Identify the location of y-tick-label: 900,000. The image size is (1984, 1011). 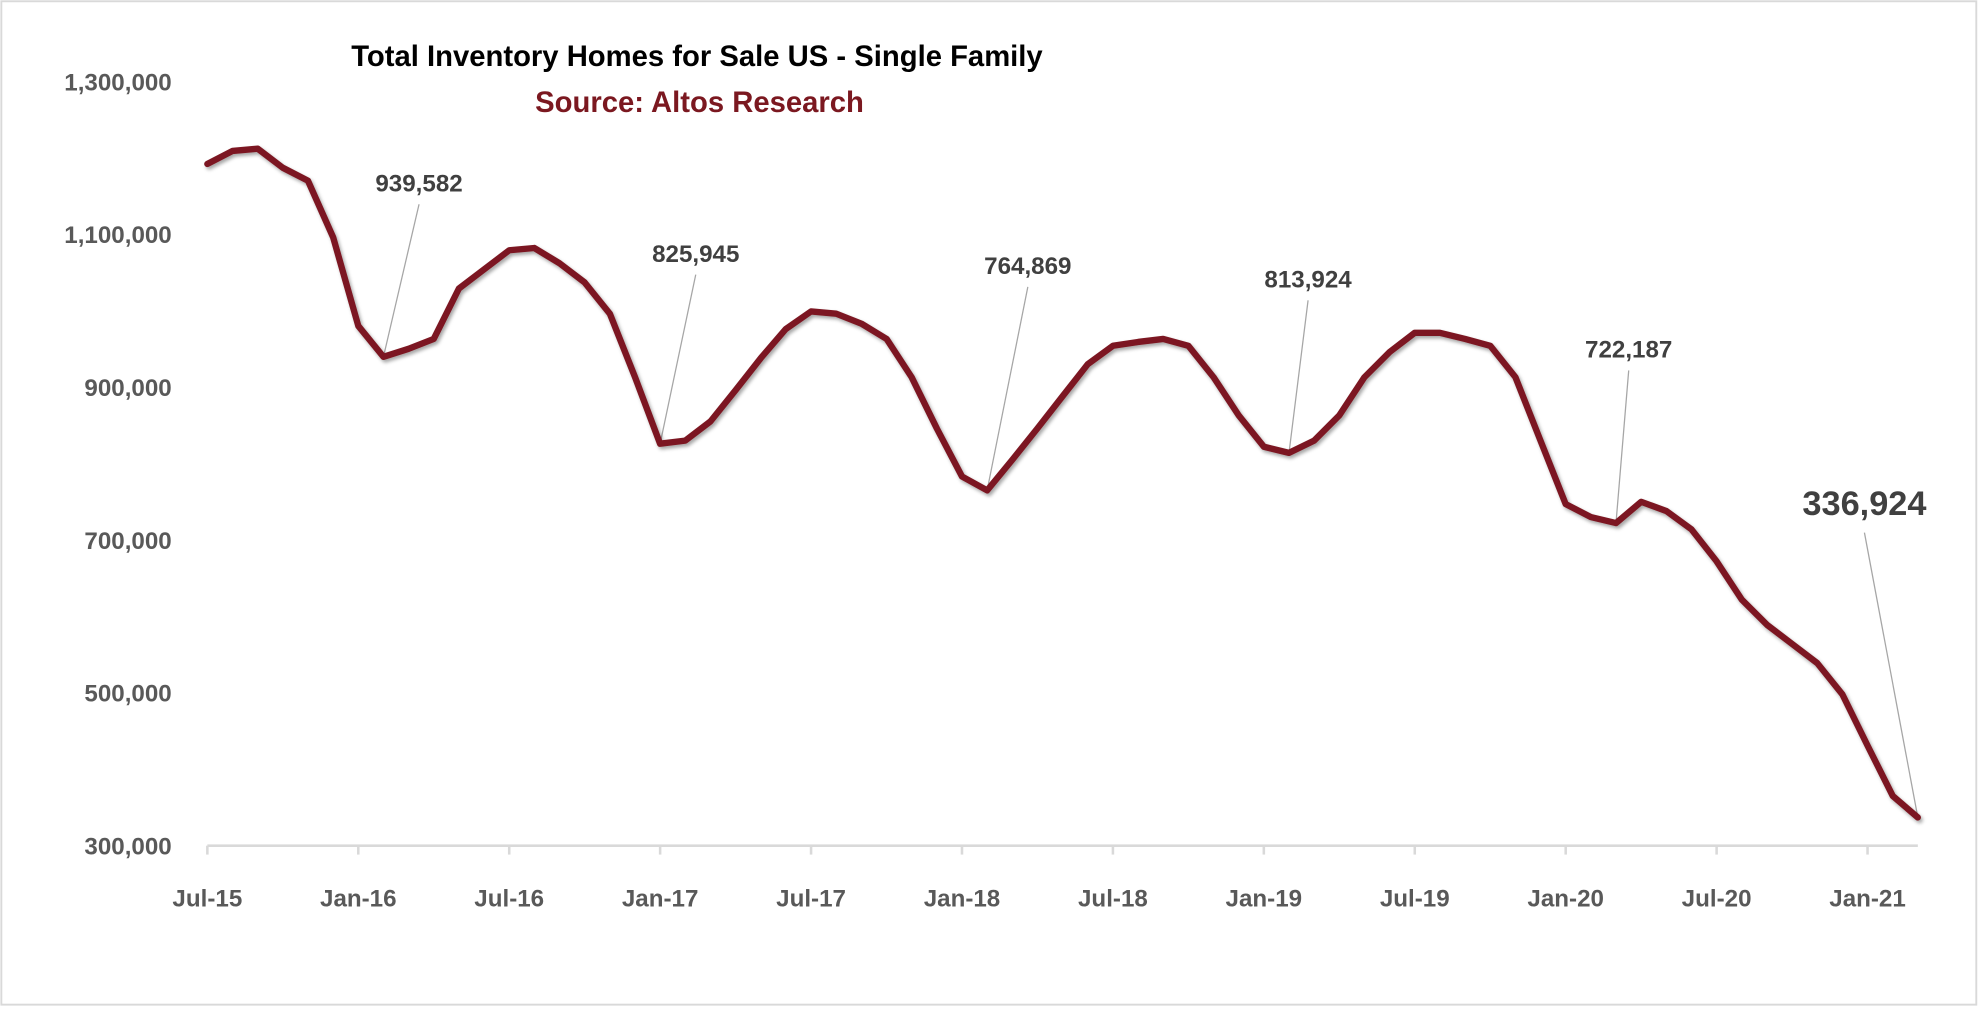
(127, 388).